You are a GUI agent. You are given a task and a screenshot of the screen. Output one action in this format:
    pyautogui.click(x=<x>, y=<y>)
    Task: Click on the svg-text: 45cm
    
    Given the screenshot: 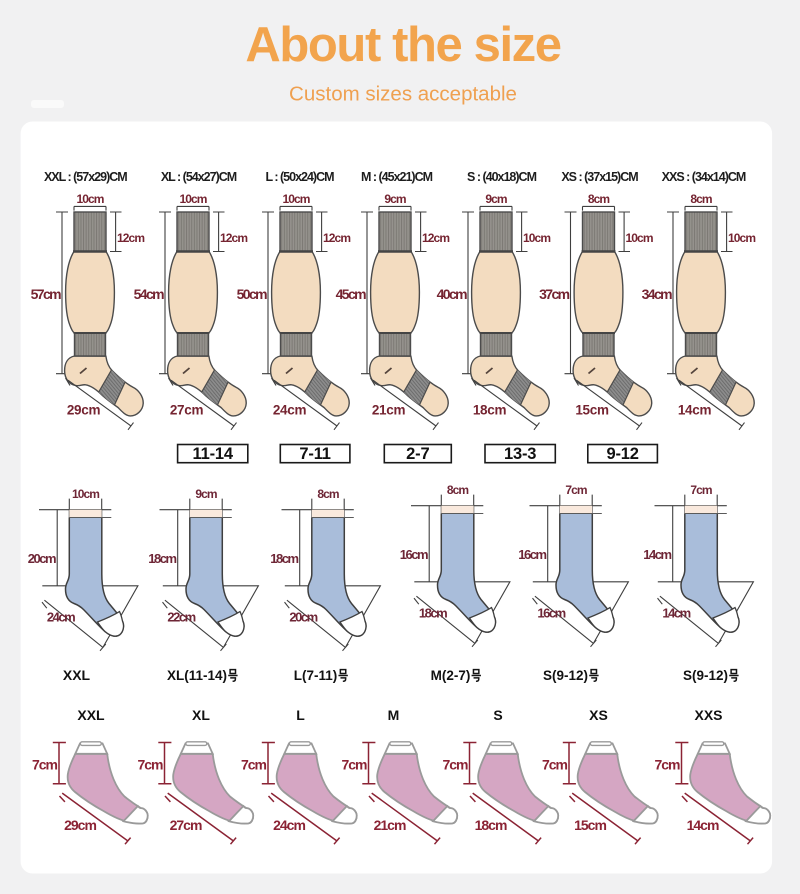 What is the action you would take?
    pyautogui.click(x=351, y=294)
    